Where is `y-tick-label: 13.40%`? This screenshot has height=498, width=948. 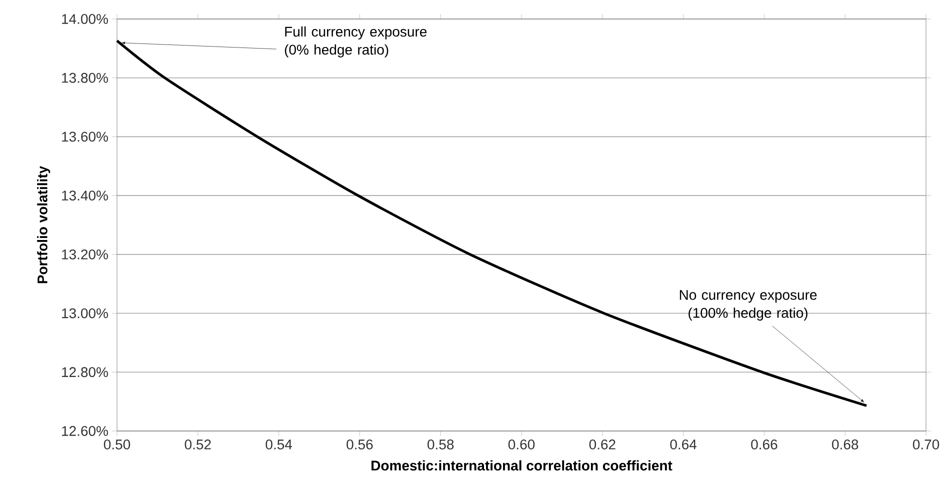
y-tick-label: 13.40% is located at coordinates (85, 195).